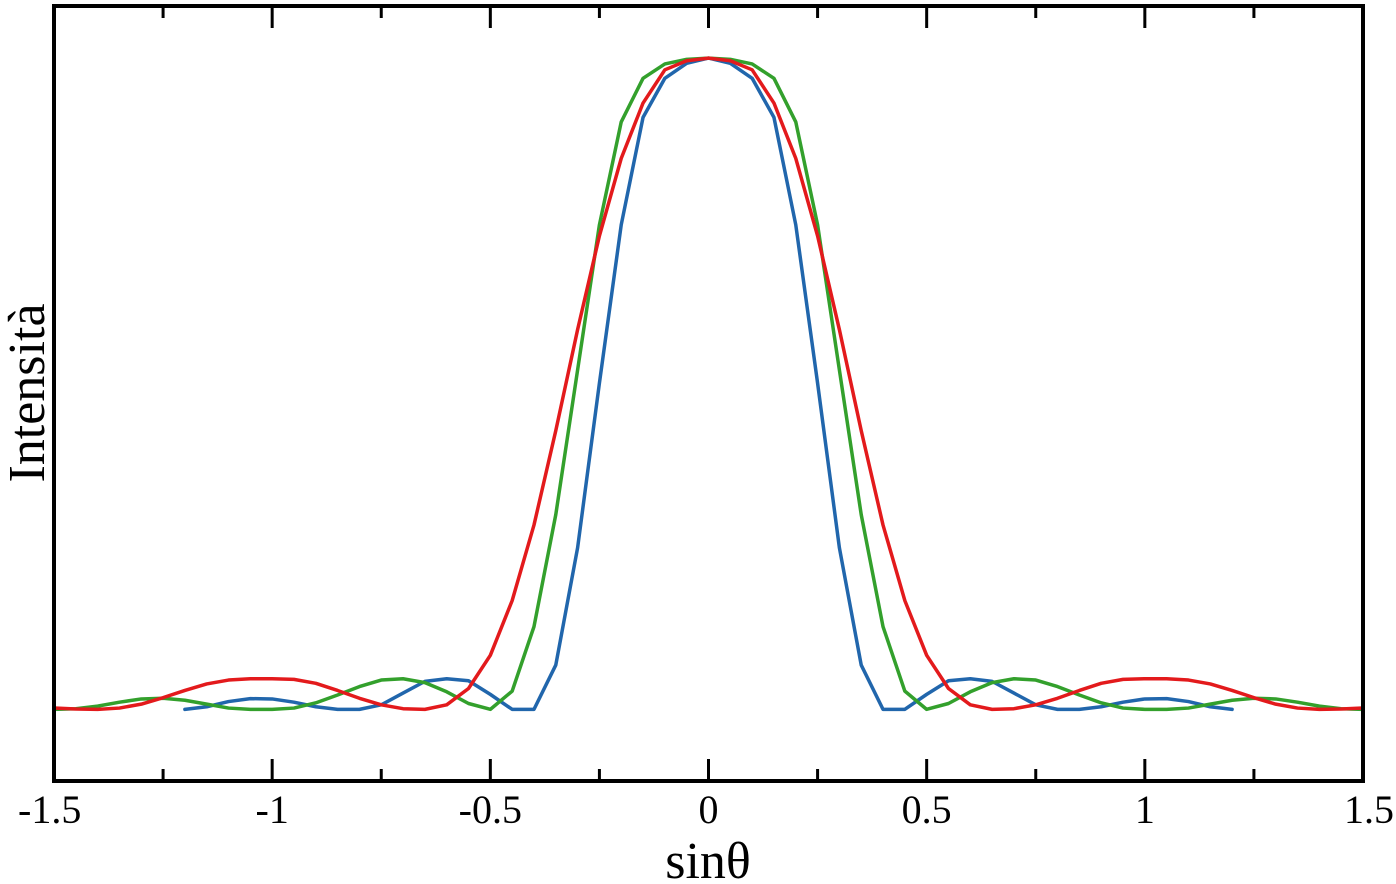  I want to click on x-tick-label: -0.5, so click(490, 809).